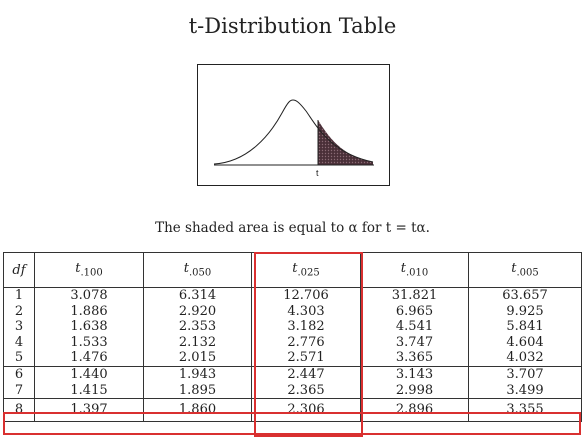 The width and height of the screenshot is (585, 437). What do you see at coordinates (306, 296) in the screenshot?
I see `value-cell: 12.706` at bounding box center [306, 296].